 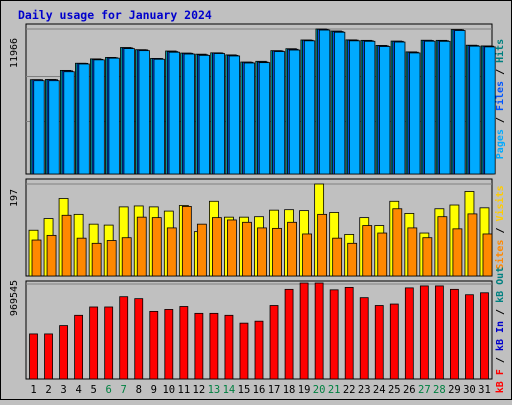 I want to click on x-tick-label: 6, so click(x=109, y=390).